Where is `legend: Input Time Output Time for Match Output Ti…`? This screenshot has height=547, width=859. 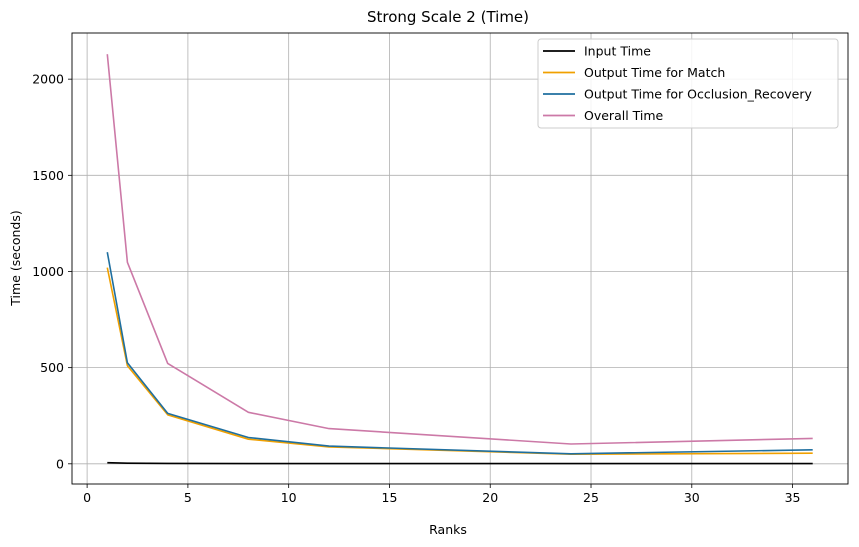
legend: Input Time Output Time for Match Output Ti… is located at coordinates (688, 83).